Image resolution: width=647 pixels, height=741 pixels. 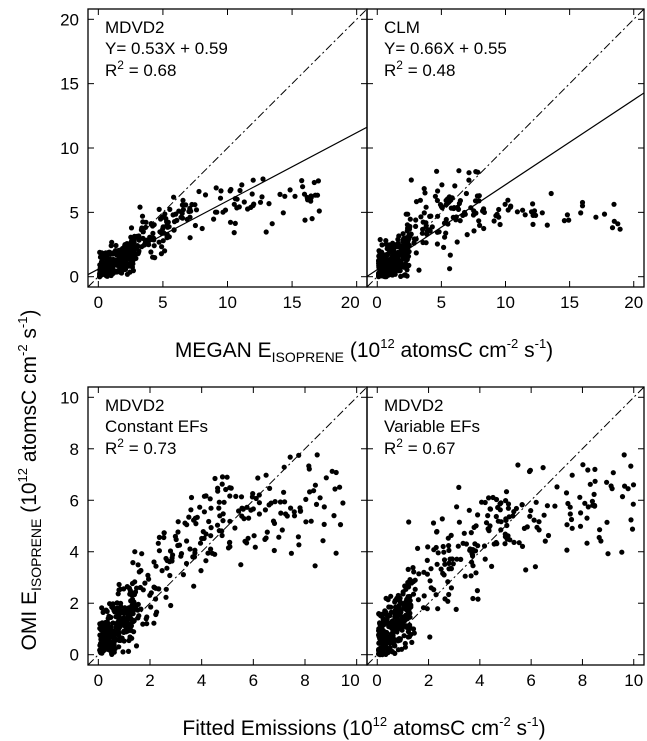 I want to click on r-squared-label: R2 = 0.68, so click(x=140, y=69).